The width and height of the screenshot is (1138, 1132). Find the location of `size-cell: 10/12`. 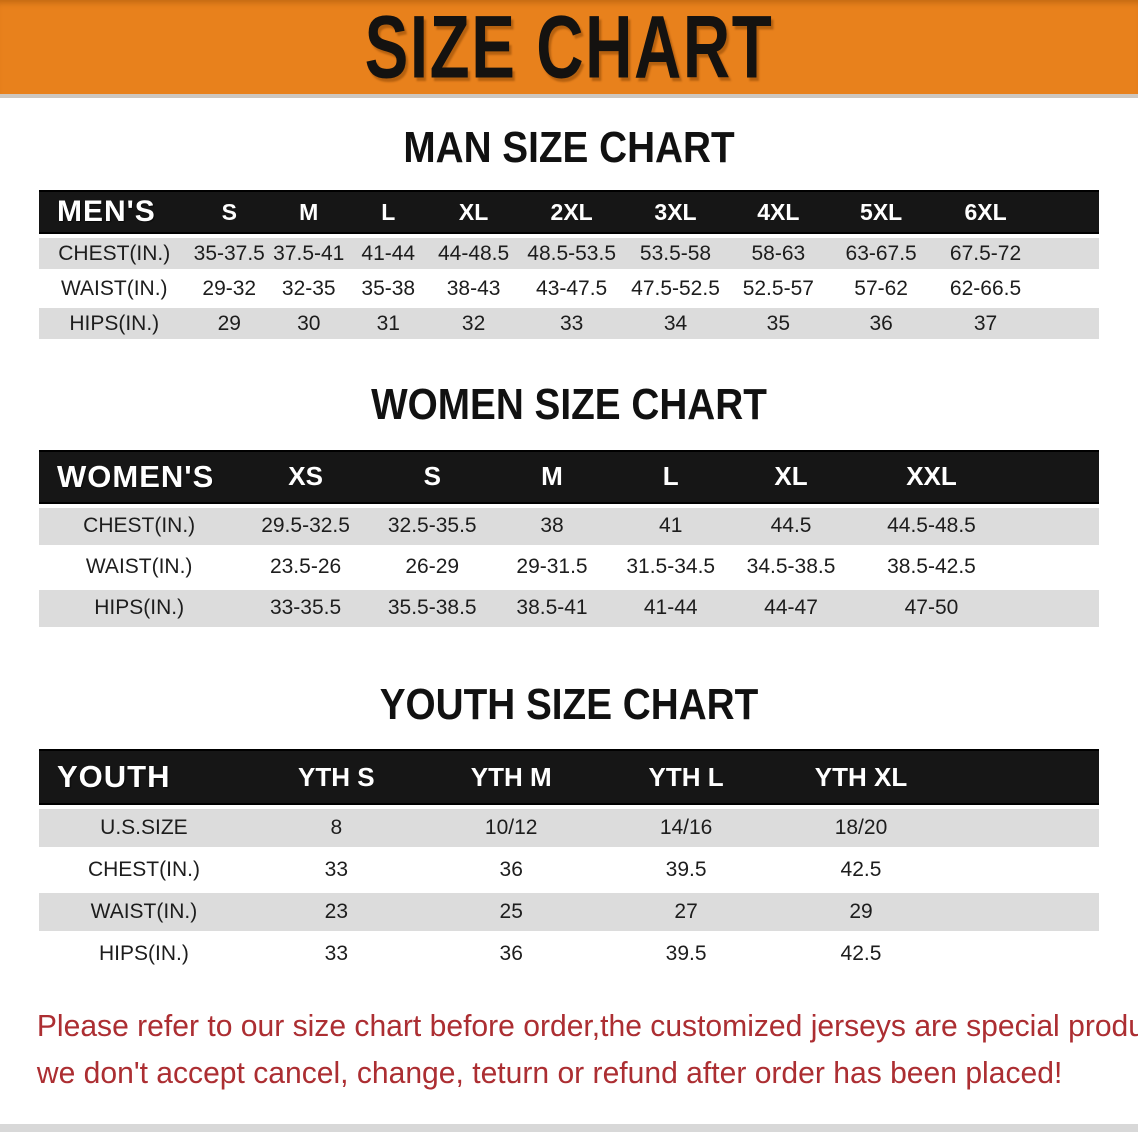

size-cell: 10/12 is located at coordinates (511, 828).